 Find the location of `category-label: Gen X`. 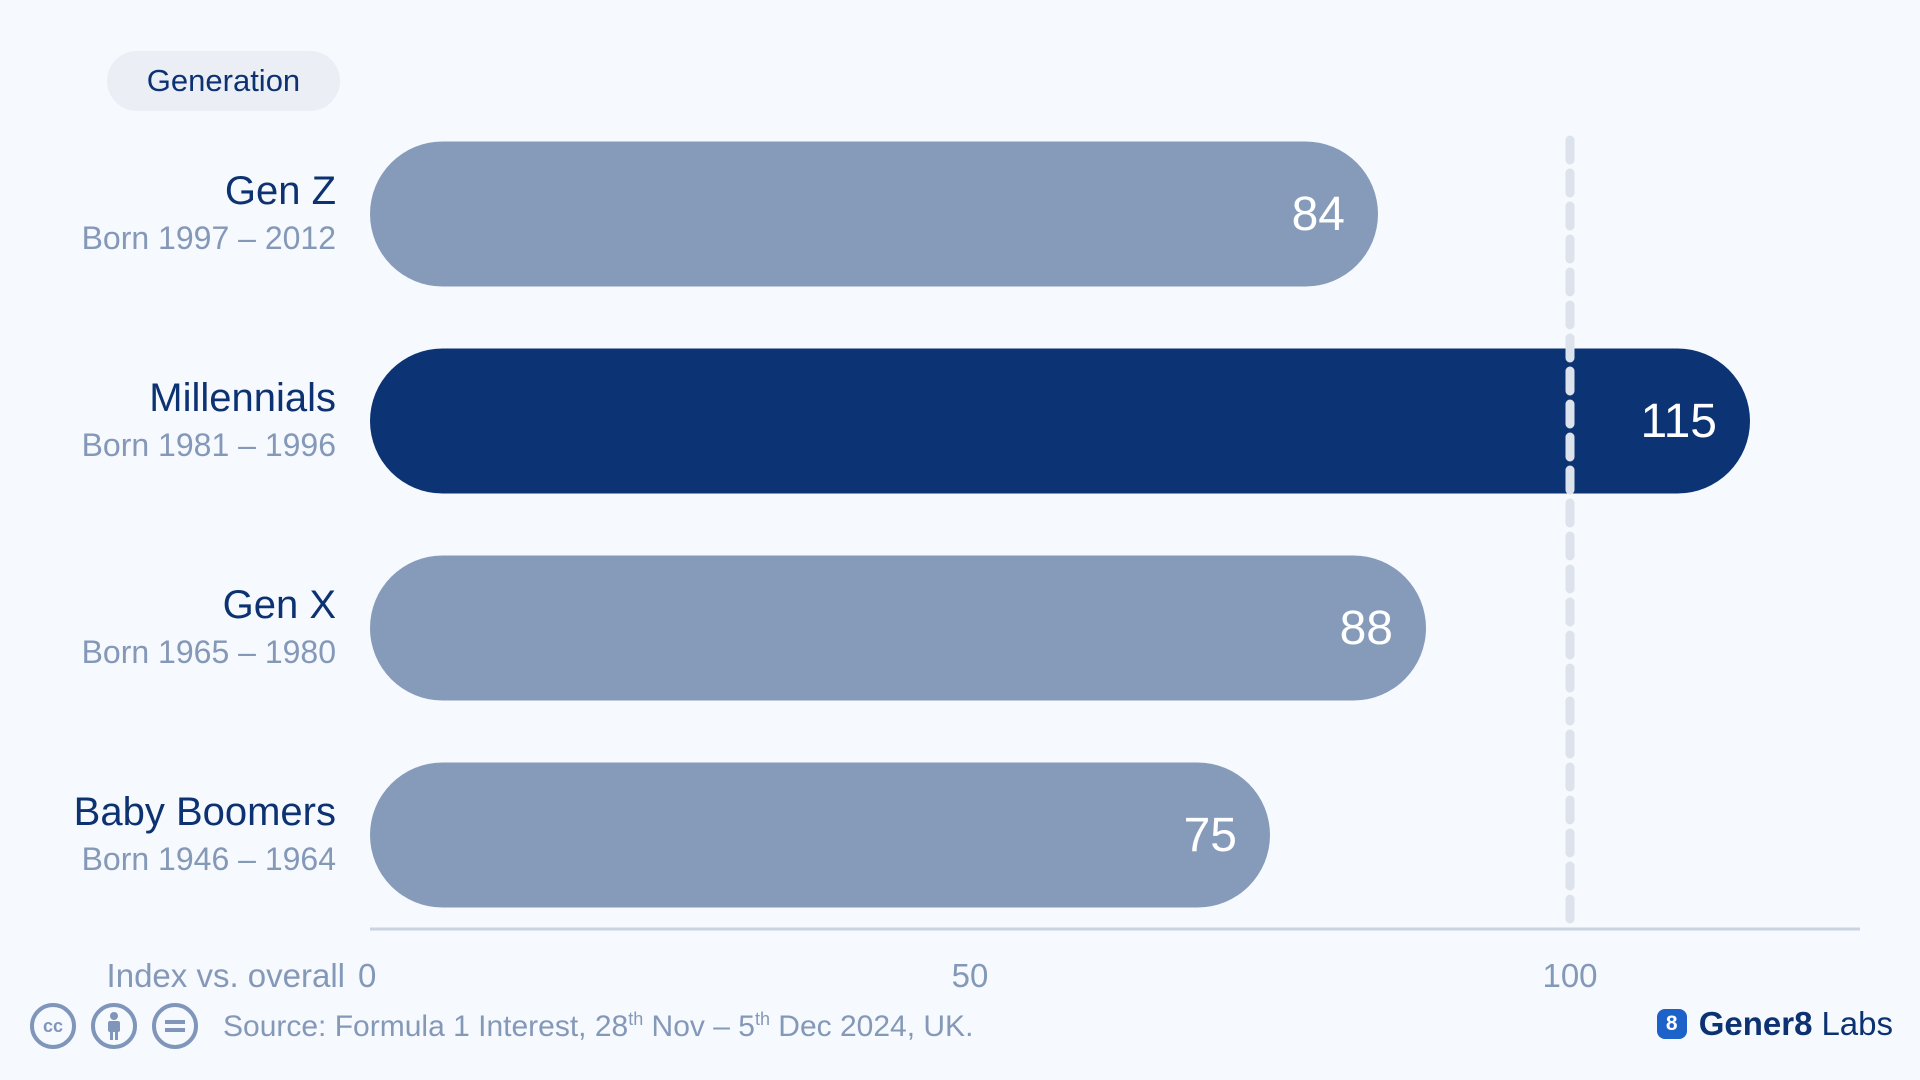

category-label: Gen X is located at coordinates (279, 605).